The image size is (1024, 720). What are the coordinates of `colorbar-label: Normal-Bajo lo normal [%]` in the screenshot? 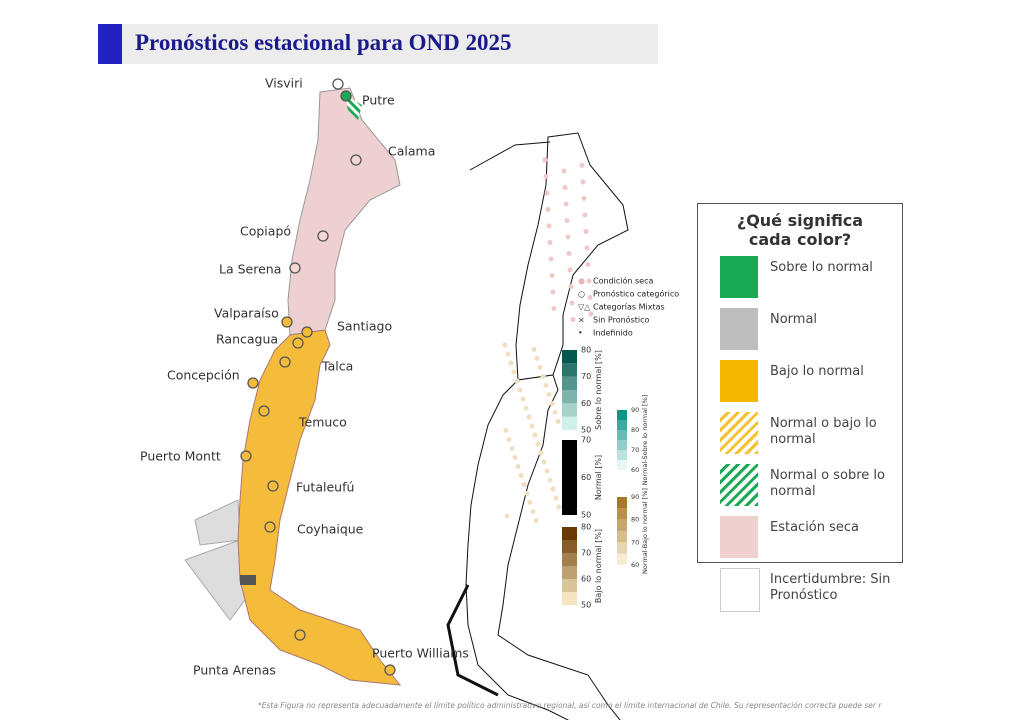 It's located at (645, 531).